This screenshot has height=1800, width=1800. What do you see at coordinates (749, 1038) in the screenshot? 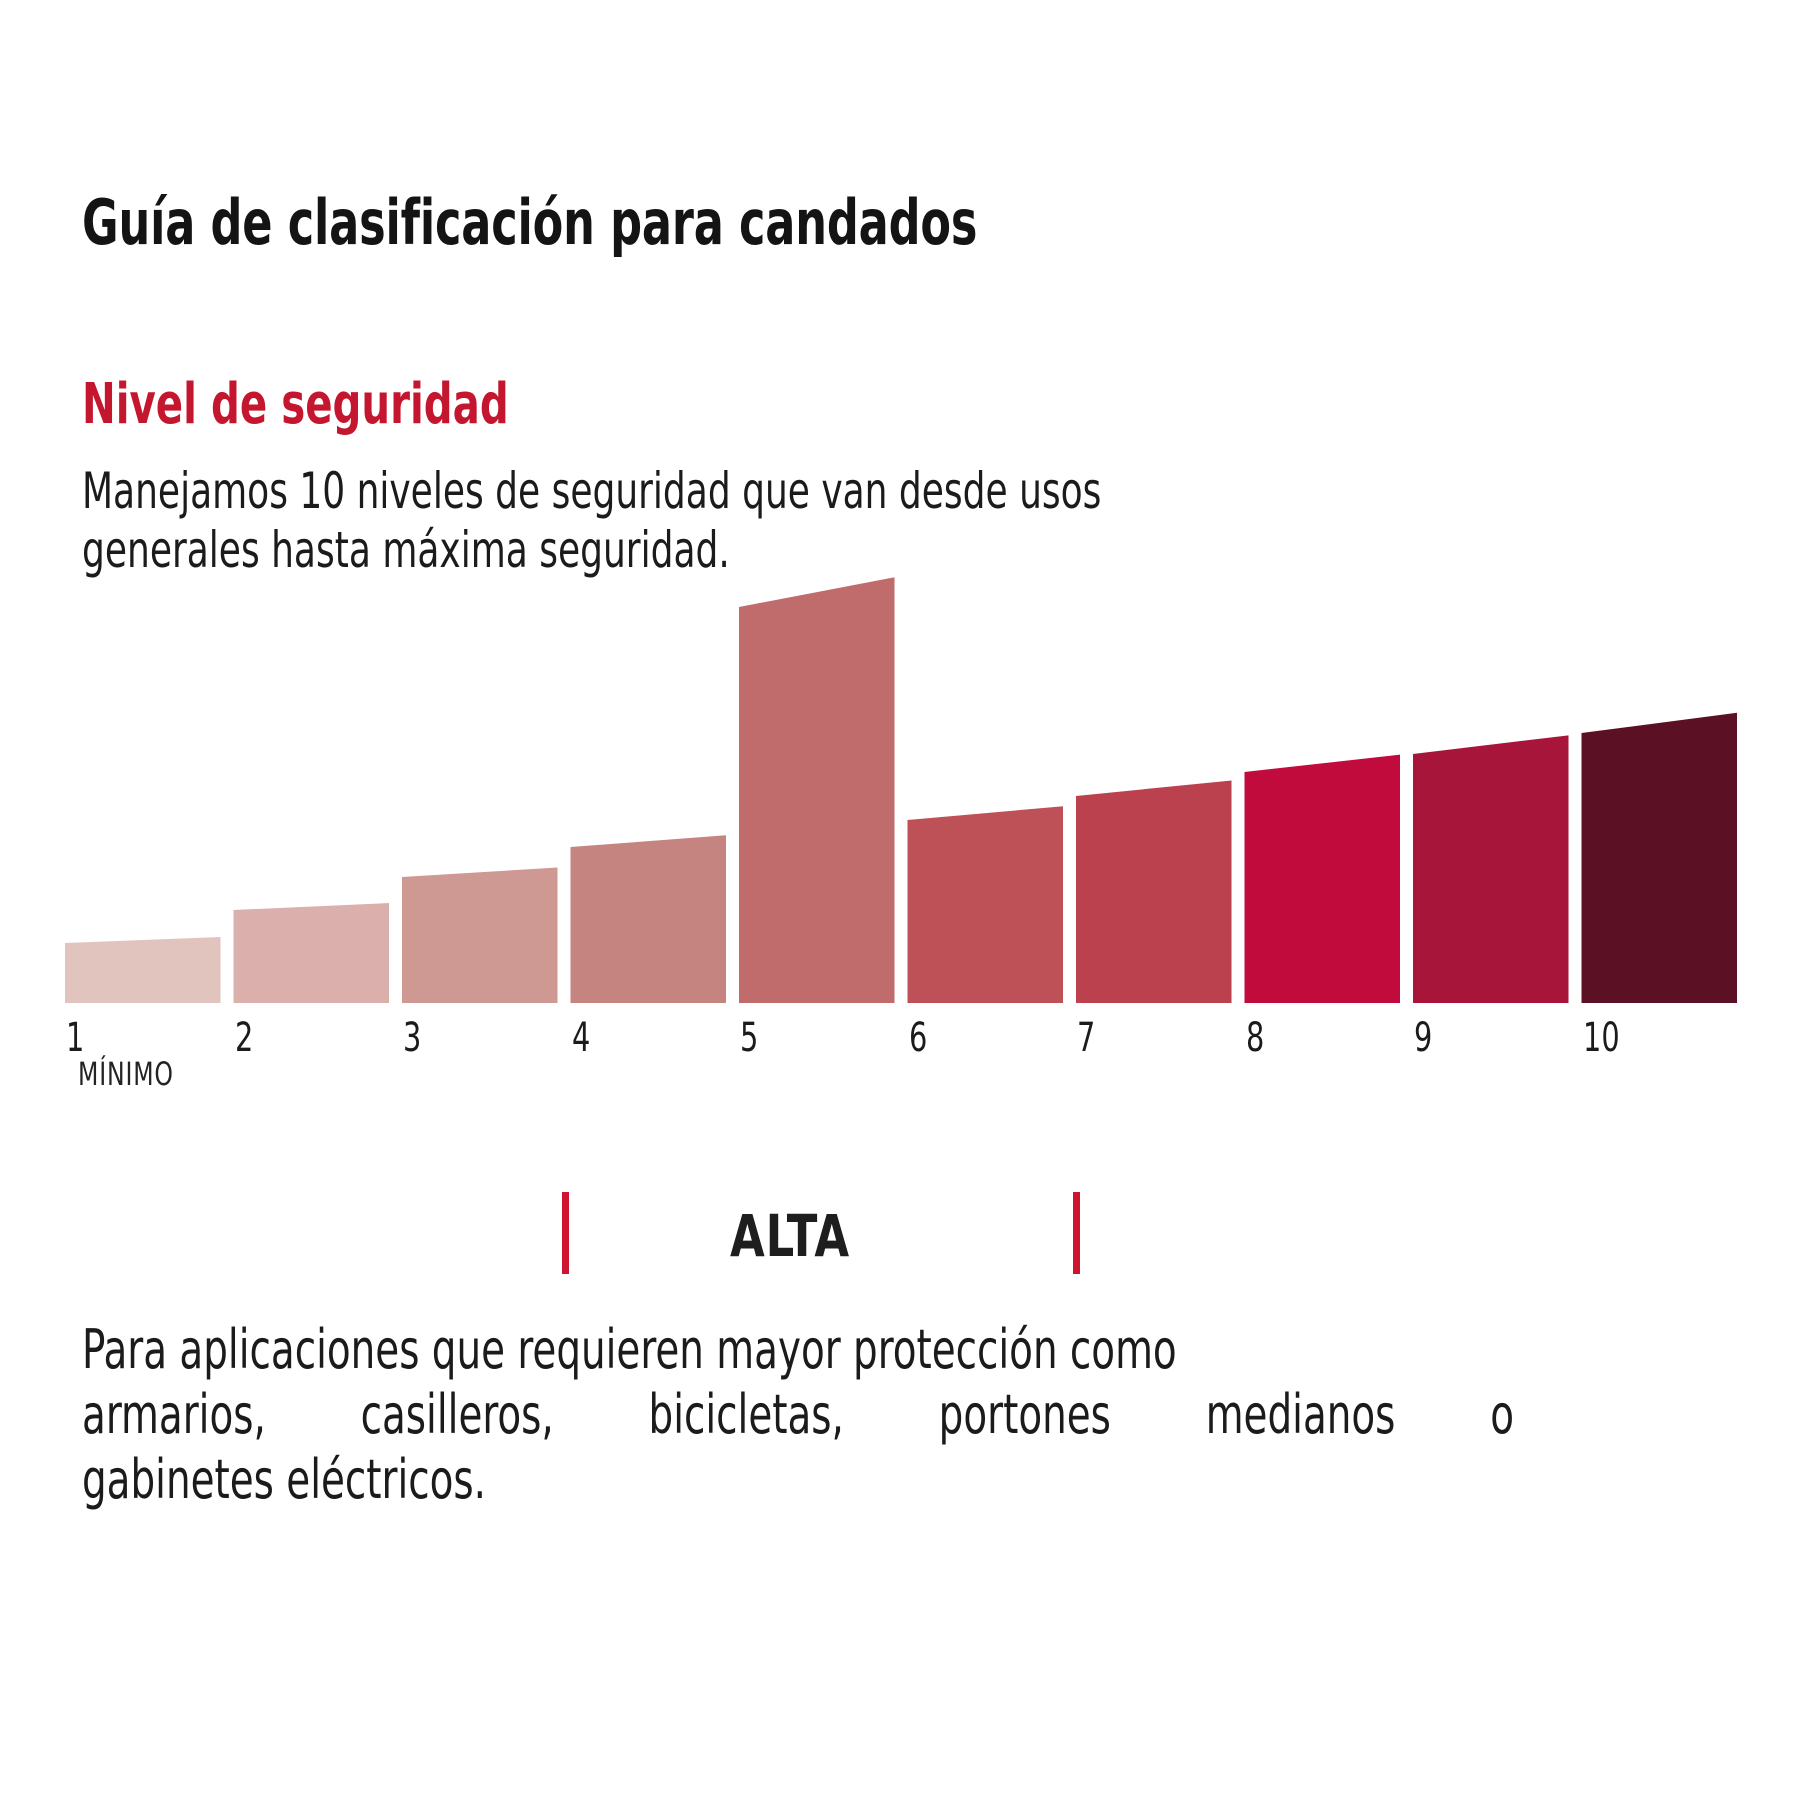
I see `chart-tick-label: 5` at bounding box center [749, 1038].